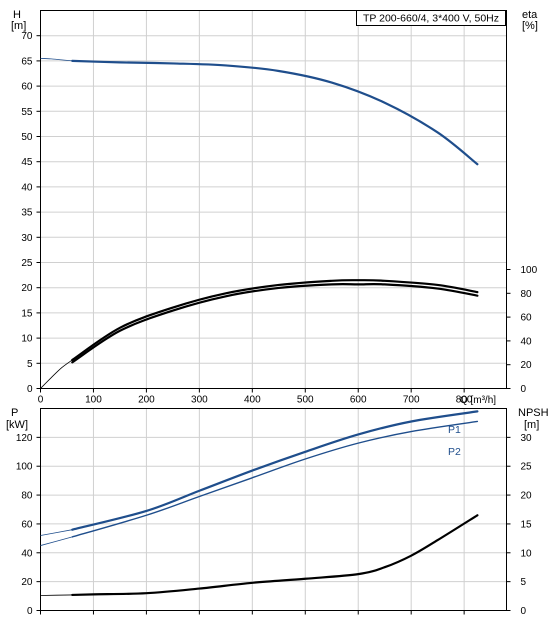 The image size is (553, 629). Describe the element at coordinates (146, 400) in the screenshot. I see `x-tick-label: 200` at that location.